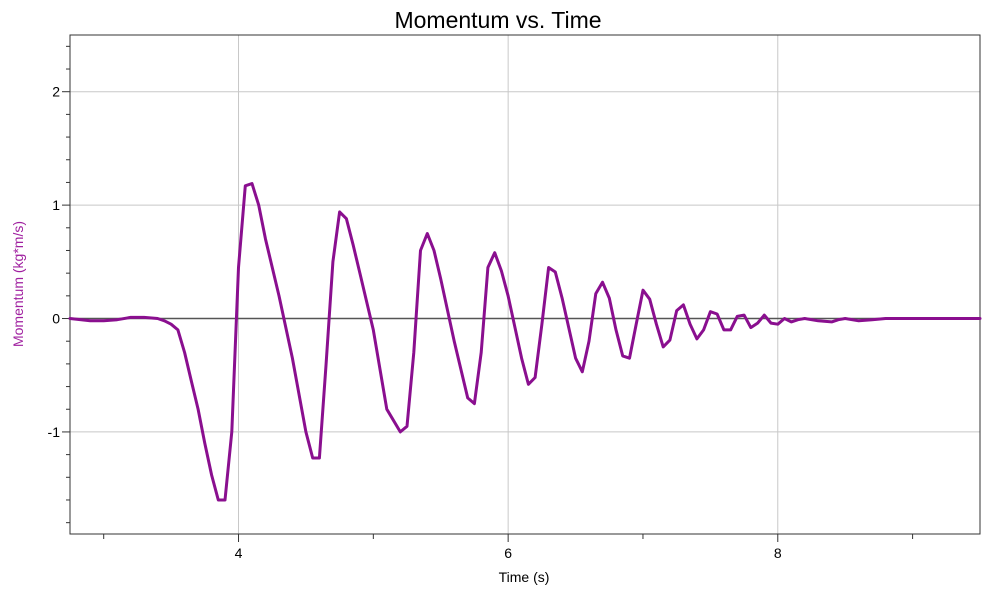  I want to click on y-axis-label: Momentum (kg*m/s), so click(18, 284).